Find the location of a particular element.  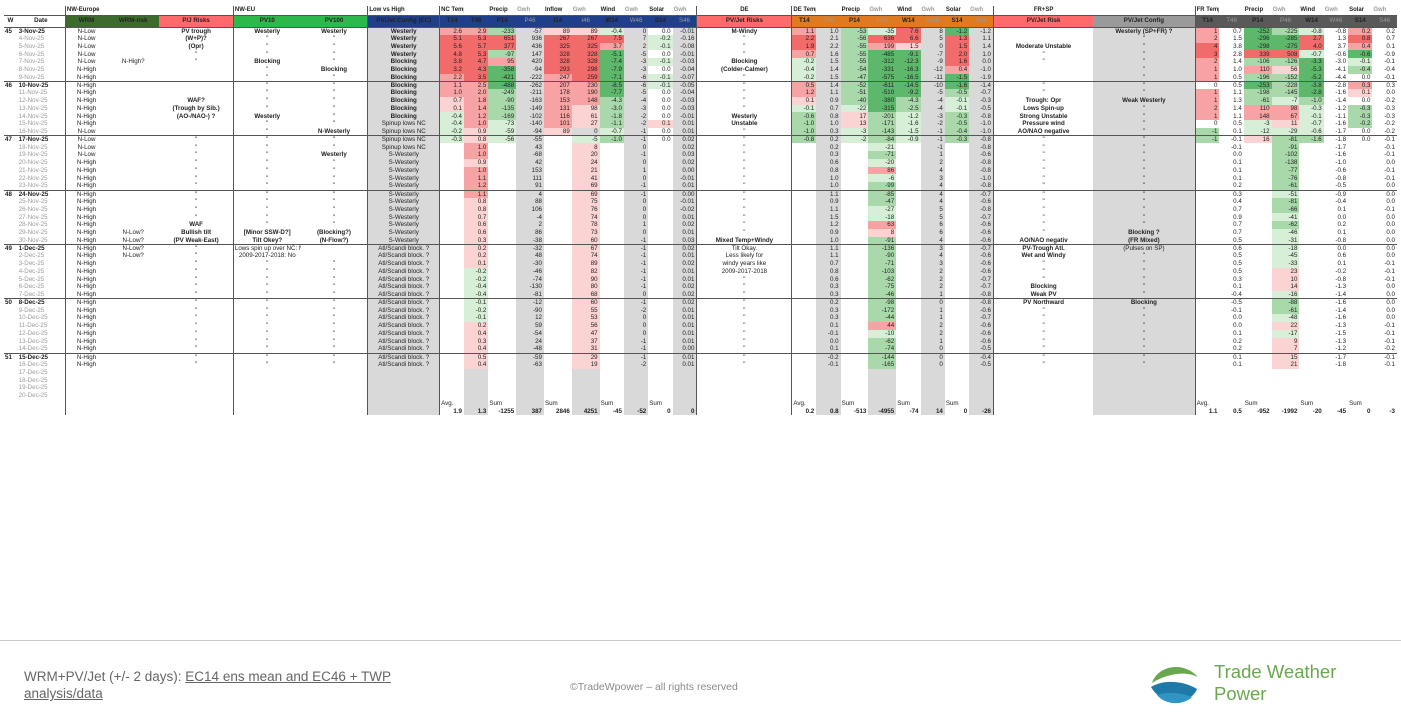

summary-value: 1.3 is located at coordinates (476, 411).